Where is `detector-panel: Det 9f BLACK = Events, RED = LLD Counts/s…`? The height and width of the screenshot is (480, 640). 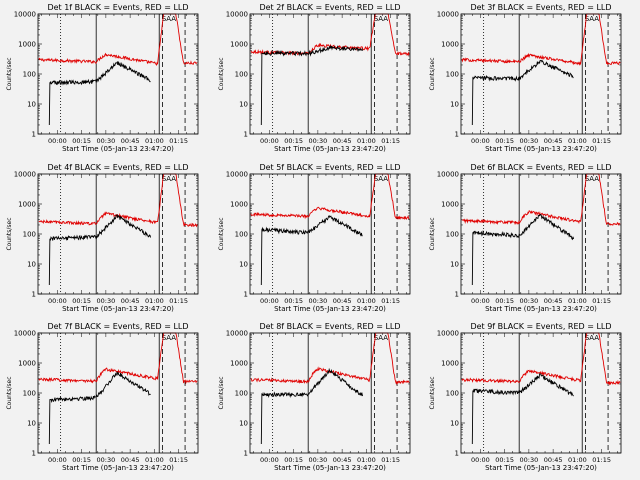
detector-panel: Det 9f BLACK = Events, RED = LLD Counts/s… is located at coordinates (525, 397).